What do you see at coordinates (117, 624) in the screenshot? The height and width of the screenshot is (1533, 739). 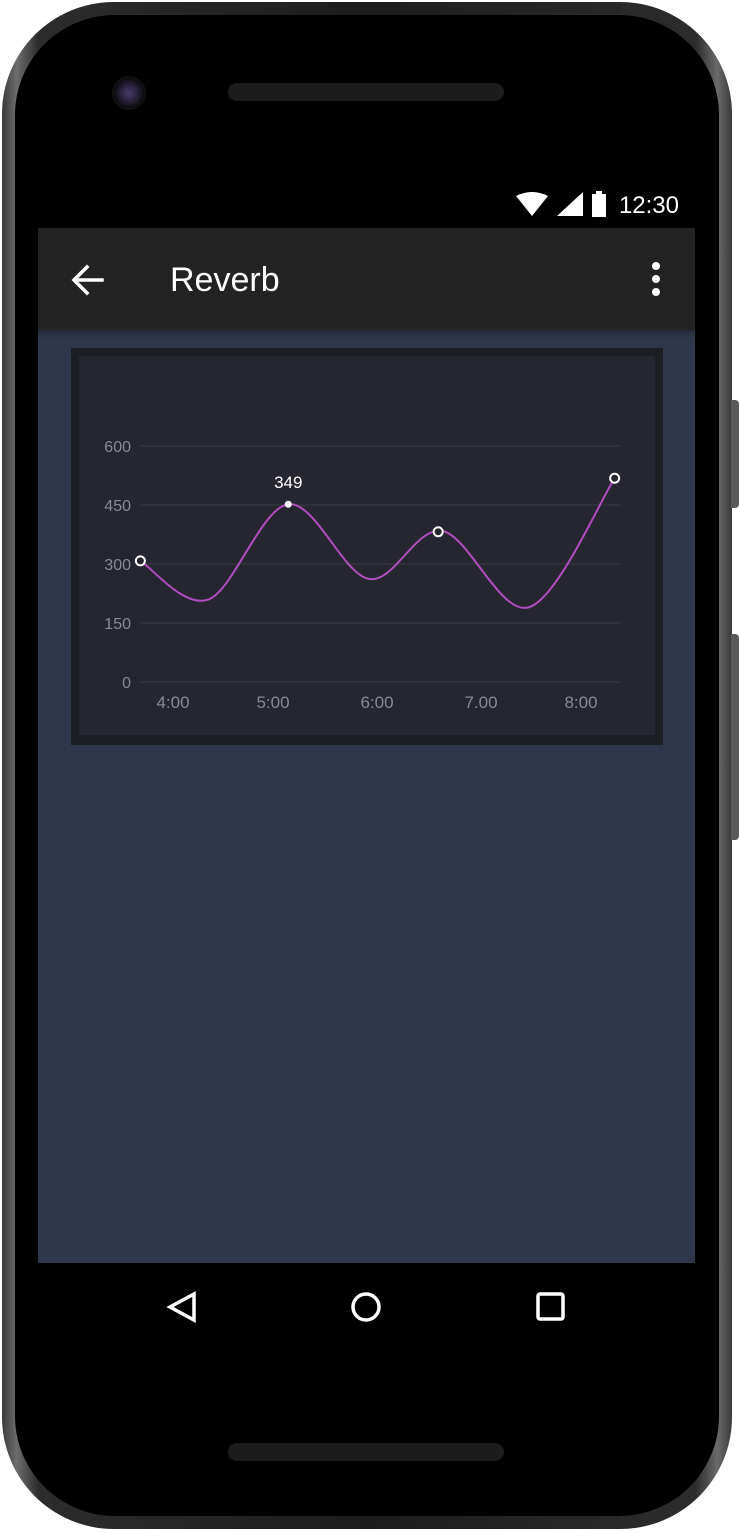 I see `y-tick-label: 150` at bounding box center [117, 624].